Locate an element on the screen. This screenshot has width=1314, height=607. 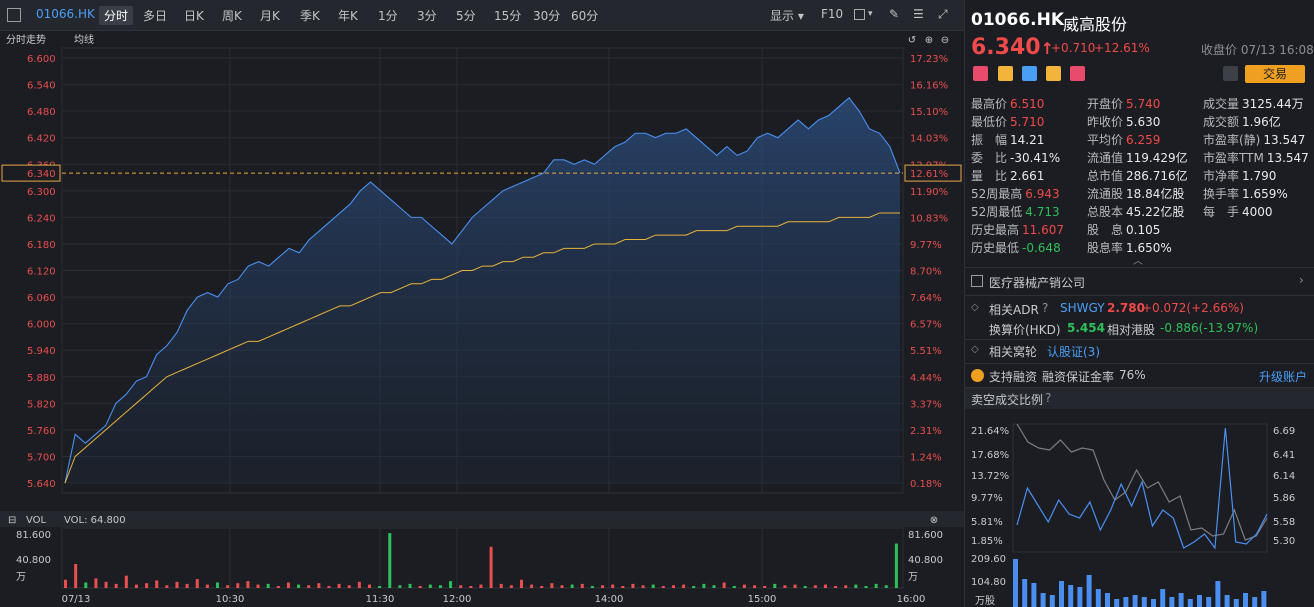
tab-7: 1分 is located at coordinates (388, 16).